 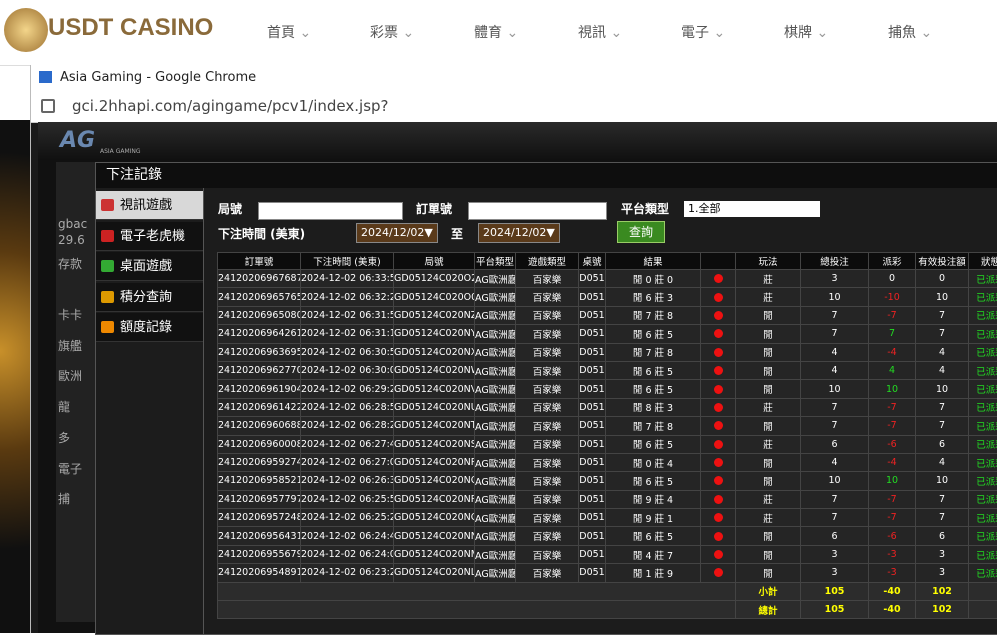 I want to click on cell: 241202069548918, so click(x=259, y=573).